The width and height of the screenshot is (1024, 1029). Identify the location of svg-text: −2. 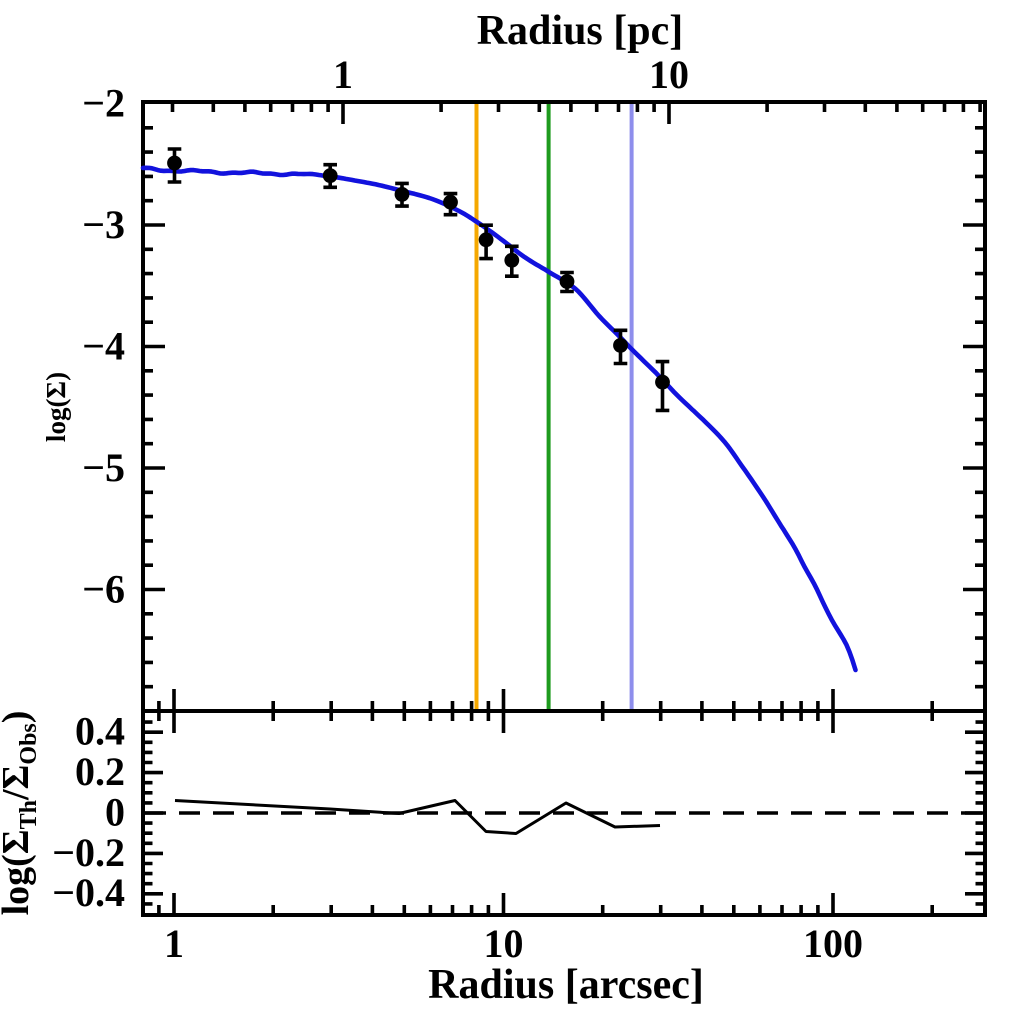
(103, 103).